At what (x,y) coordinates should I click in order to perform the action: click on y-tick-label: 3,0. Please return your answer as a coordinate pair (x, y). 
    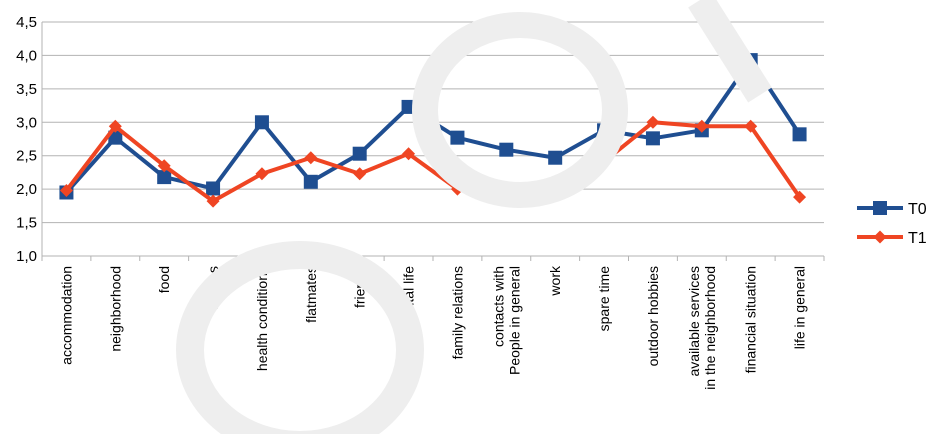
    Looking at the image, I should click on (26, 122).